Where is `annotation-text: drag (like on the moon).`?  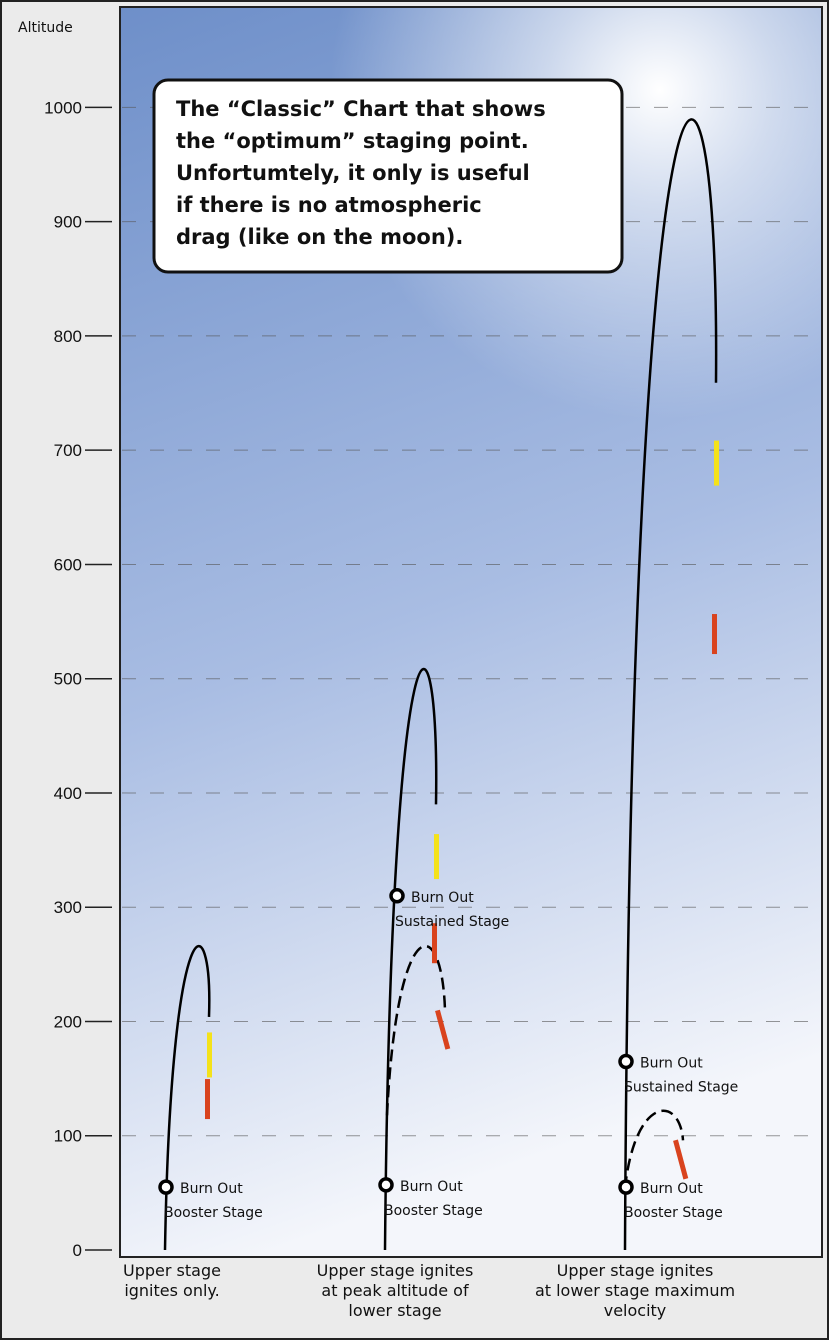 annotation-text: drag (like on the moon). is located at coordinates (319, 237).